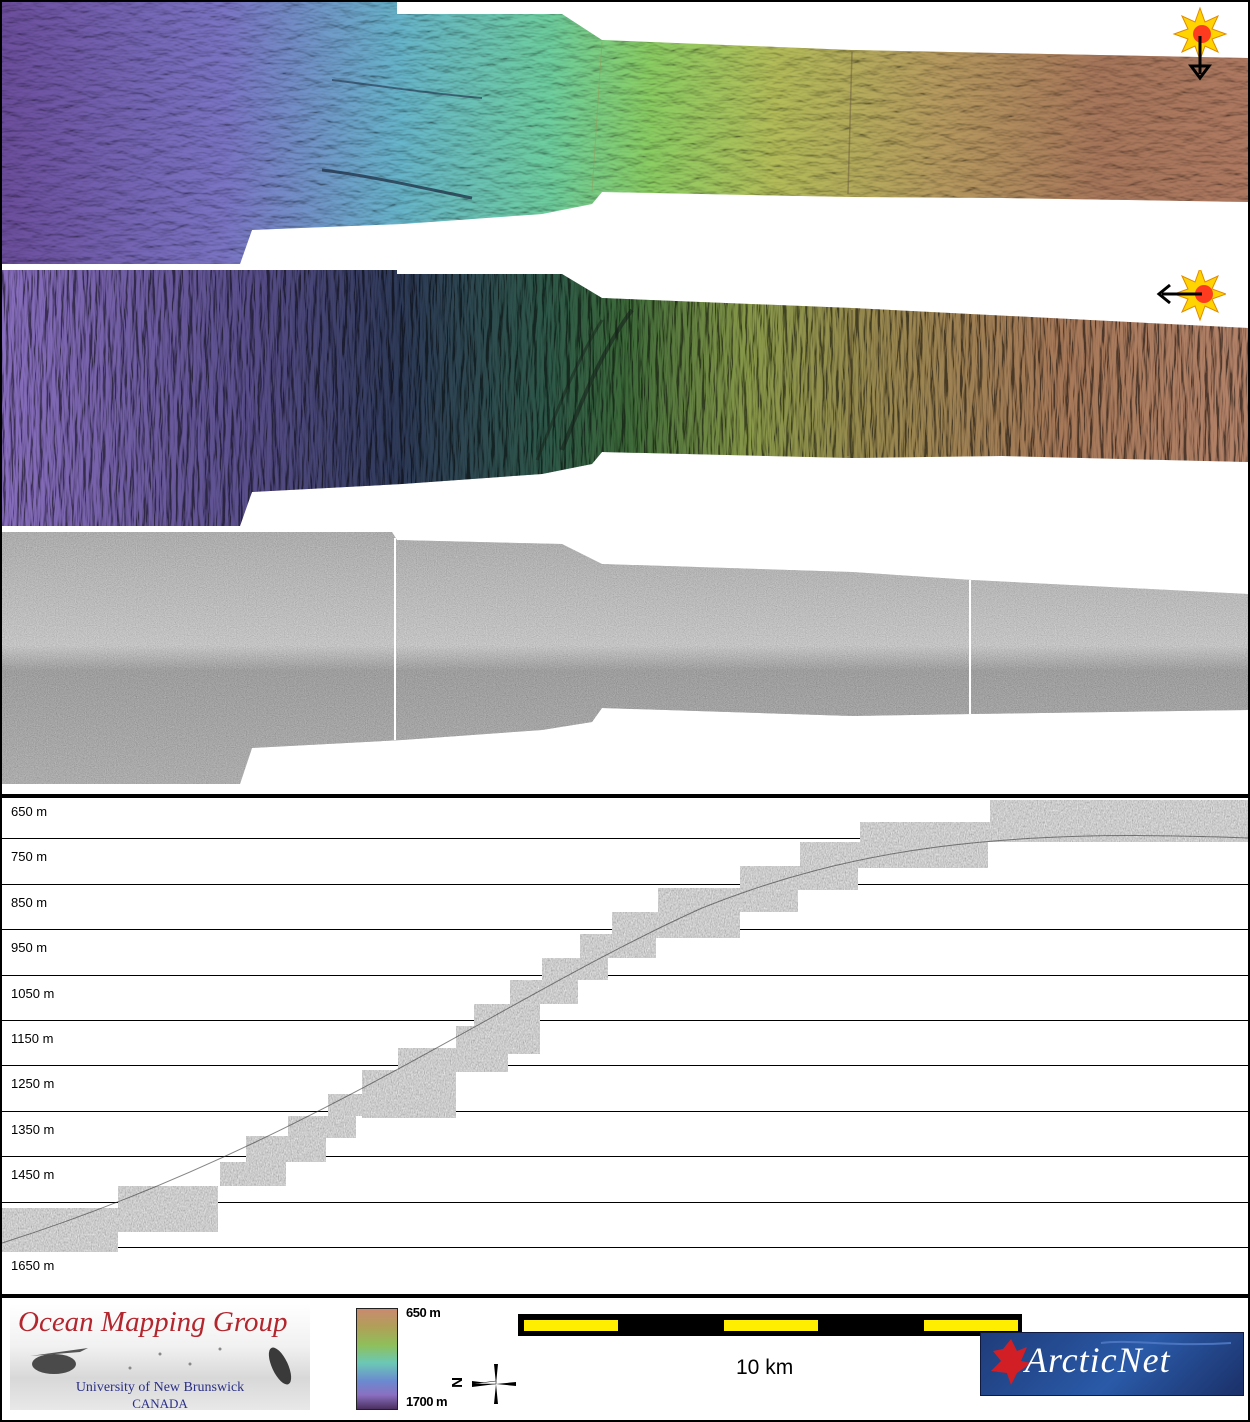 This screenshot has height=1422, width=1250. Describe the element at coordinates (33, 1175) in the screenshot. I see `depth-label: 1450 m` at that location.